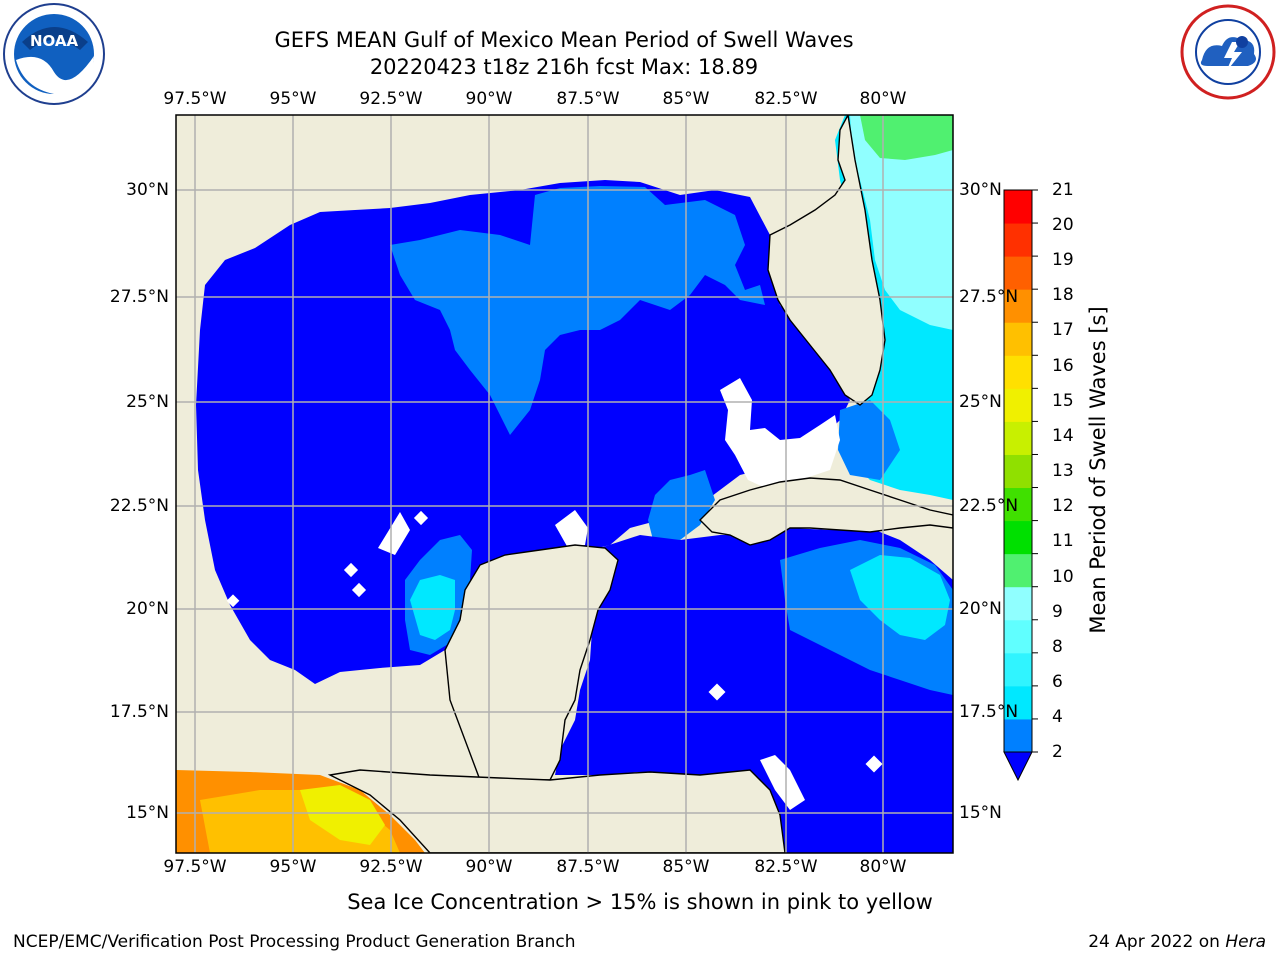  Describe the element at coordinates (989, 712) in the screenshot. I see `lat-label-right: 17.5°N` at that location.